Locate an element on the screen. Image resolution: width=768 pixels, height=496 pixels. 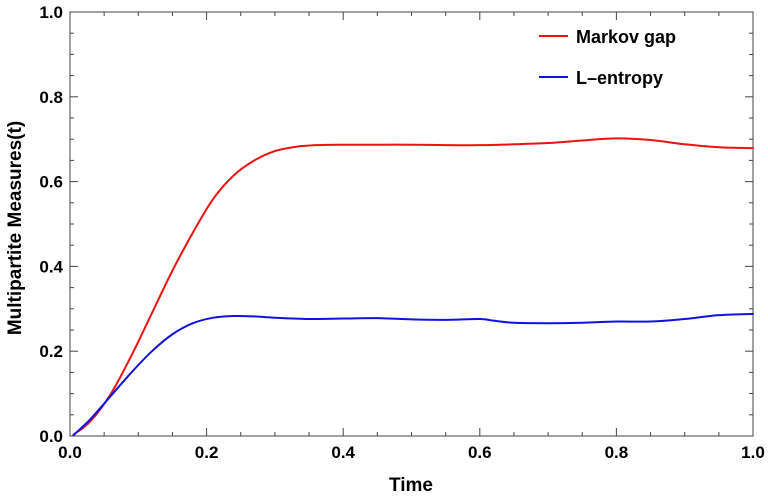
x-tick-label: 0.0 is located at coordinates (70, 452).